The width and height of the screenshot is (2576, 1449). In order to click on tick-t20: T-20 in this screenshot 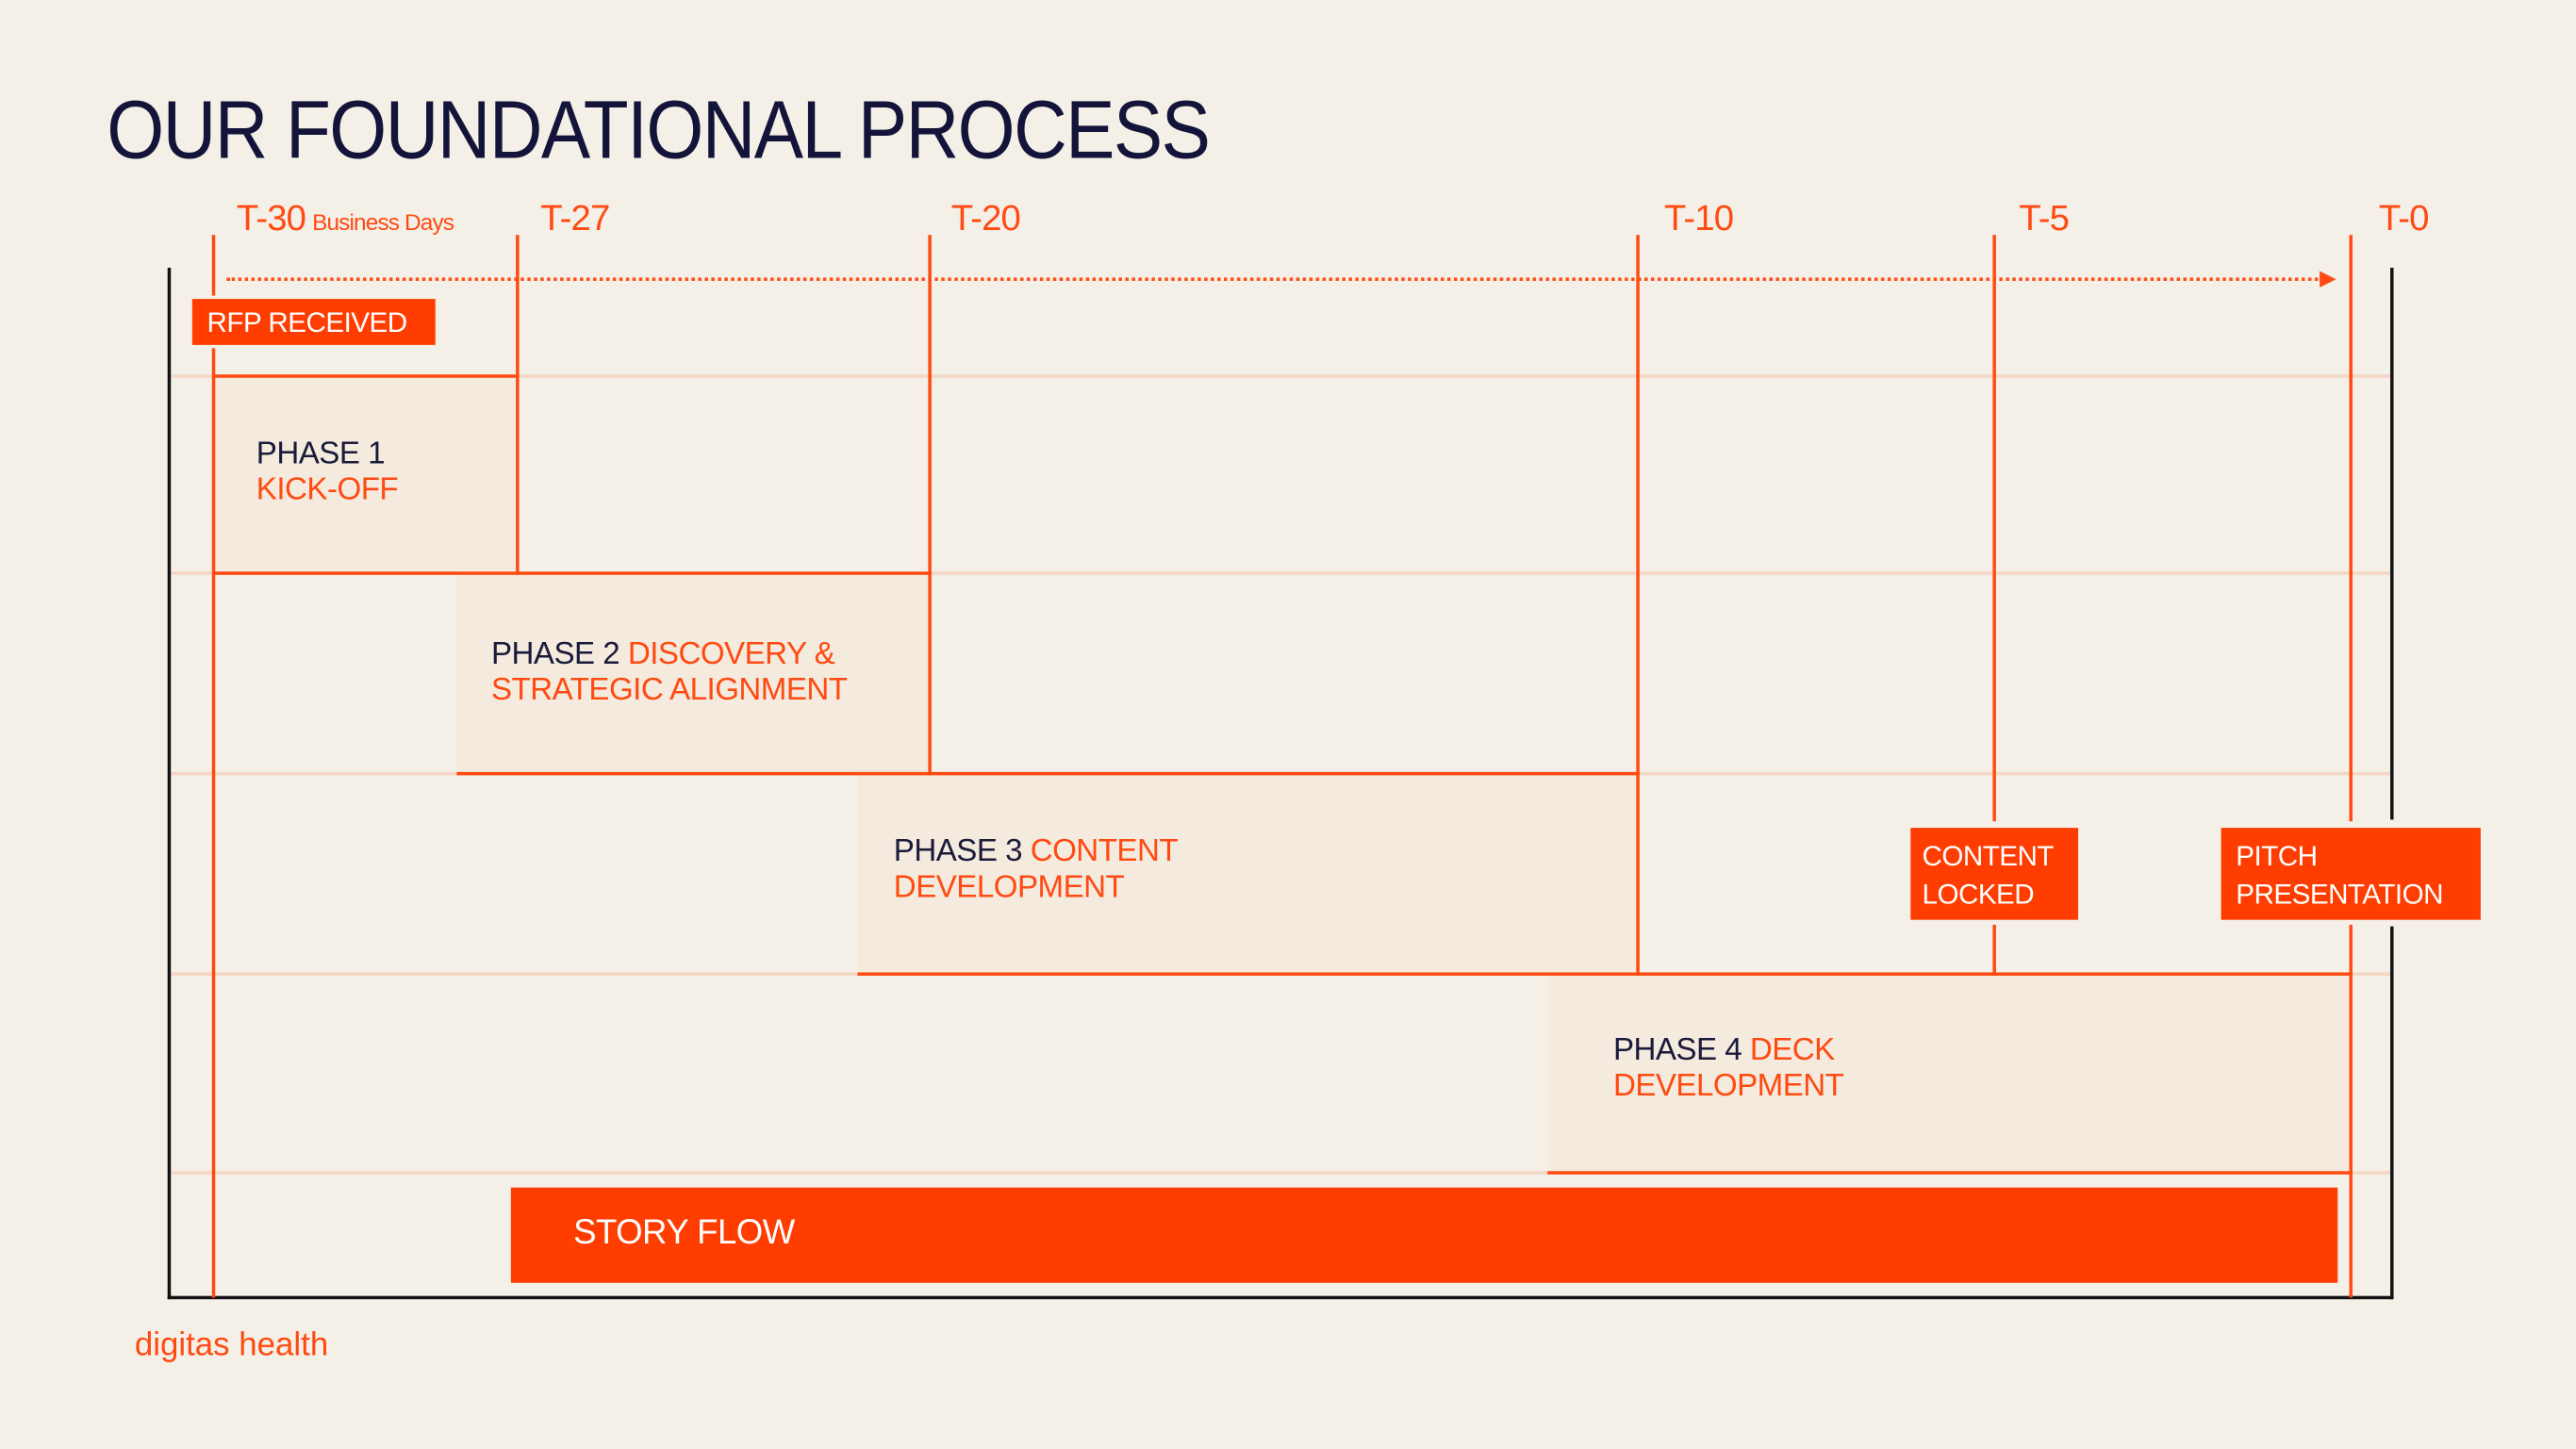, I will do `click(985, 218)`.